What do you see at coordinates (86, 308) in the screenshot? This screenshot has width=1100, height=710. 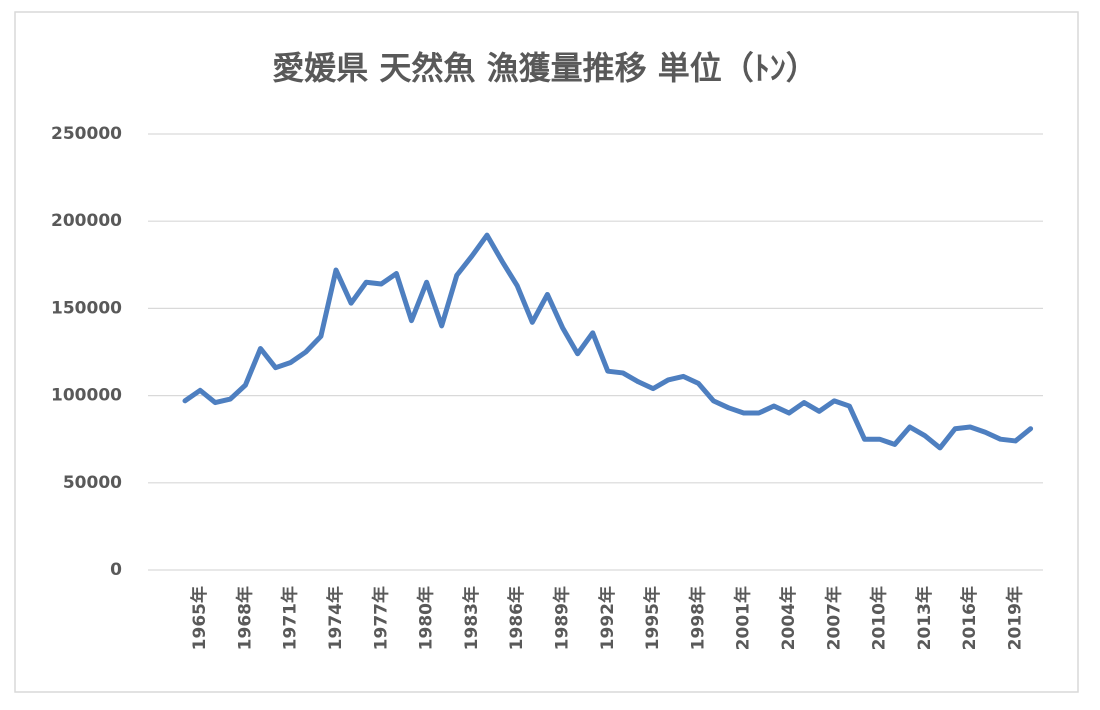 I see `y-tick-label: 150000` at bounding box center [86, 308].